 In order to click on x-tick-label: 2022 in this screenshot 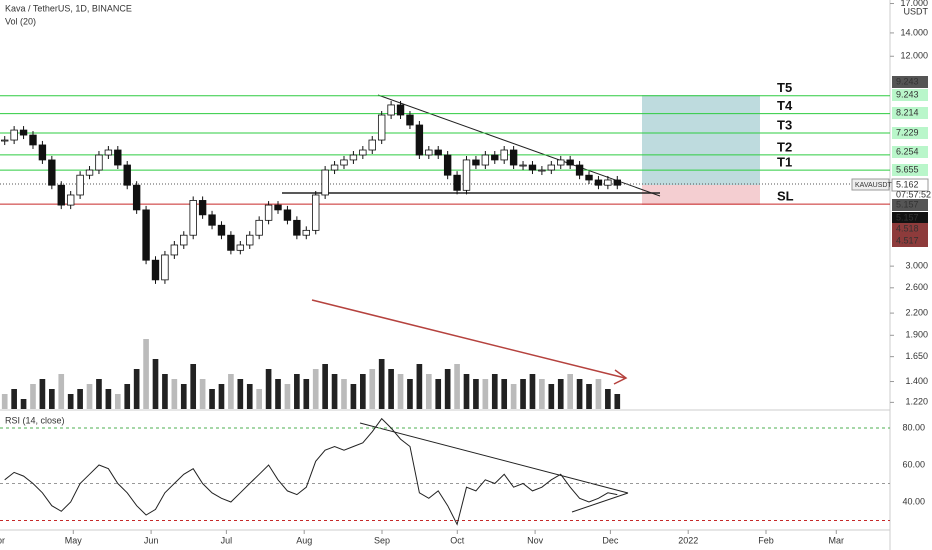, I will do `click(688, 540)`.